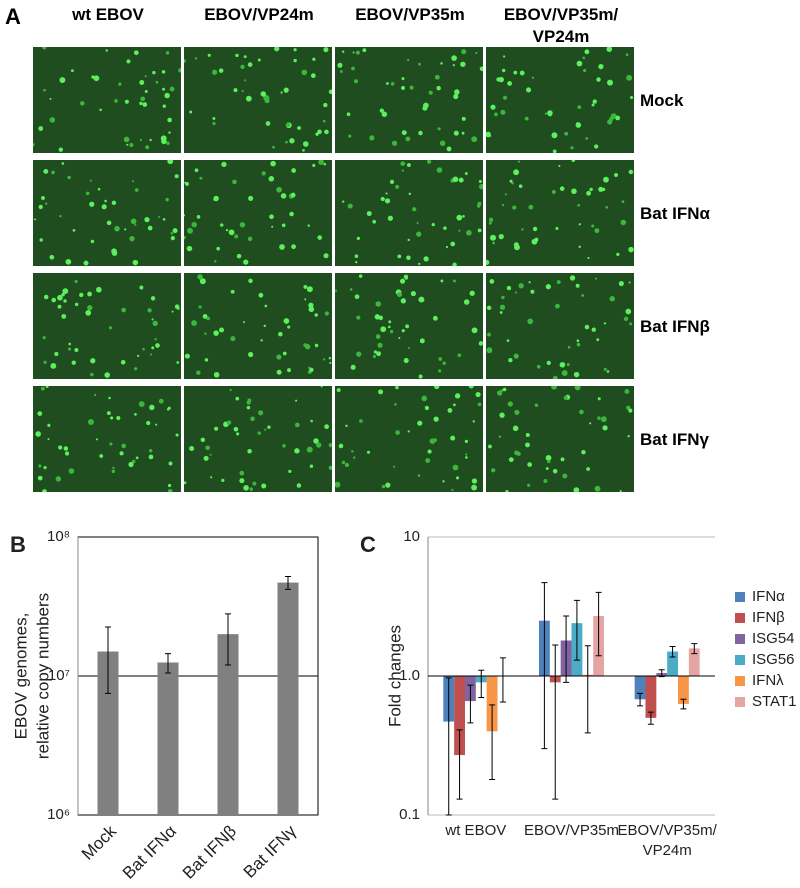  Describe the element at coordinates (59, 675) in the screenshot. I see `y-tick-label: 10⁷` at that location.